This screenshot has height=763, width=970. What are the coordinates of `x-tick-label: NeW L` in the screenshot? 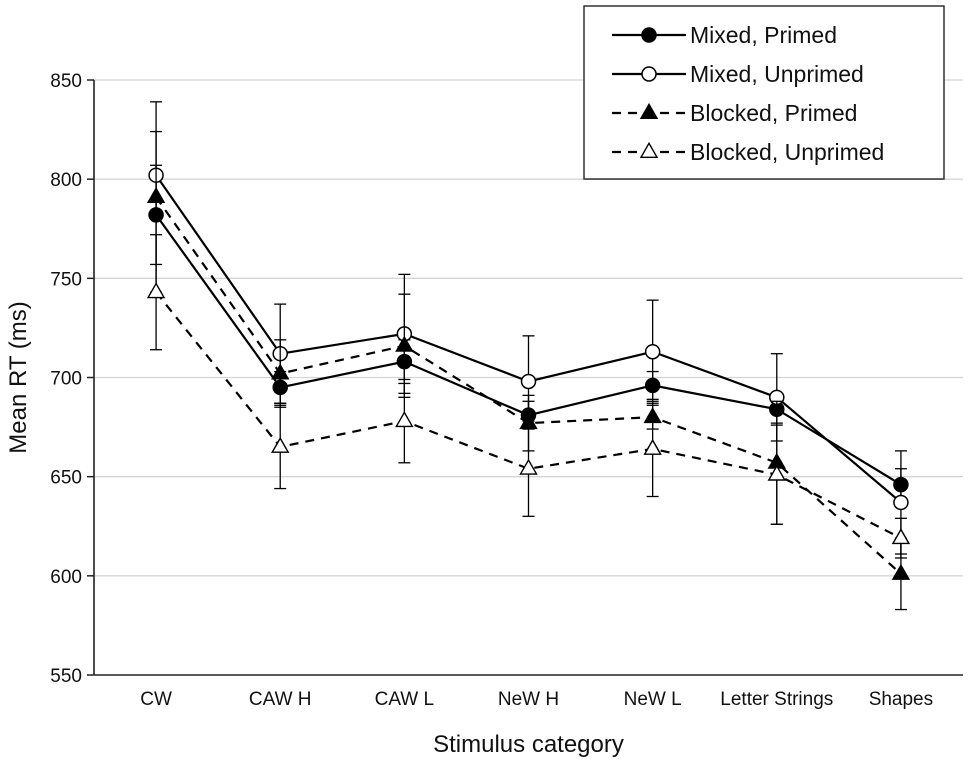 It's located at (653, 699).